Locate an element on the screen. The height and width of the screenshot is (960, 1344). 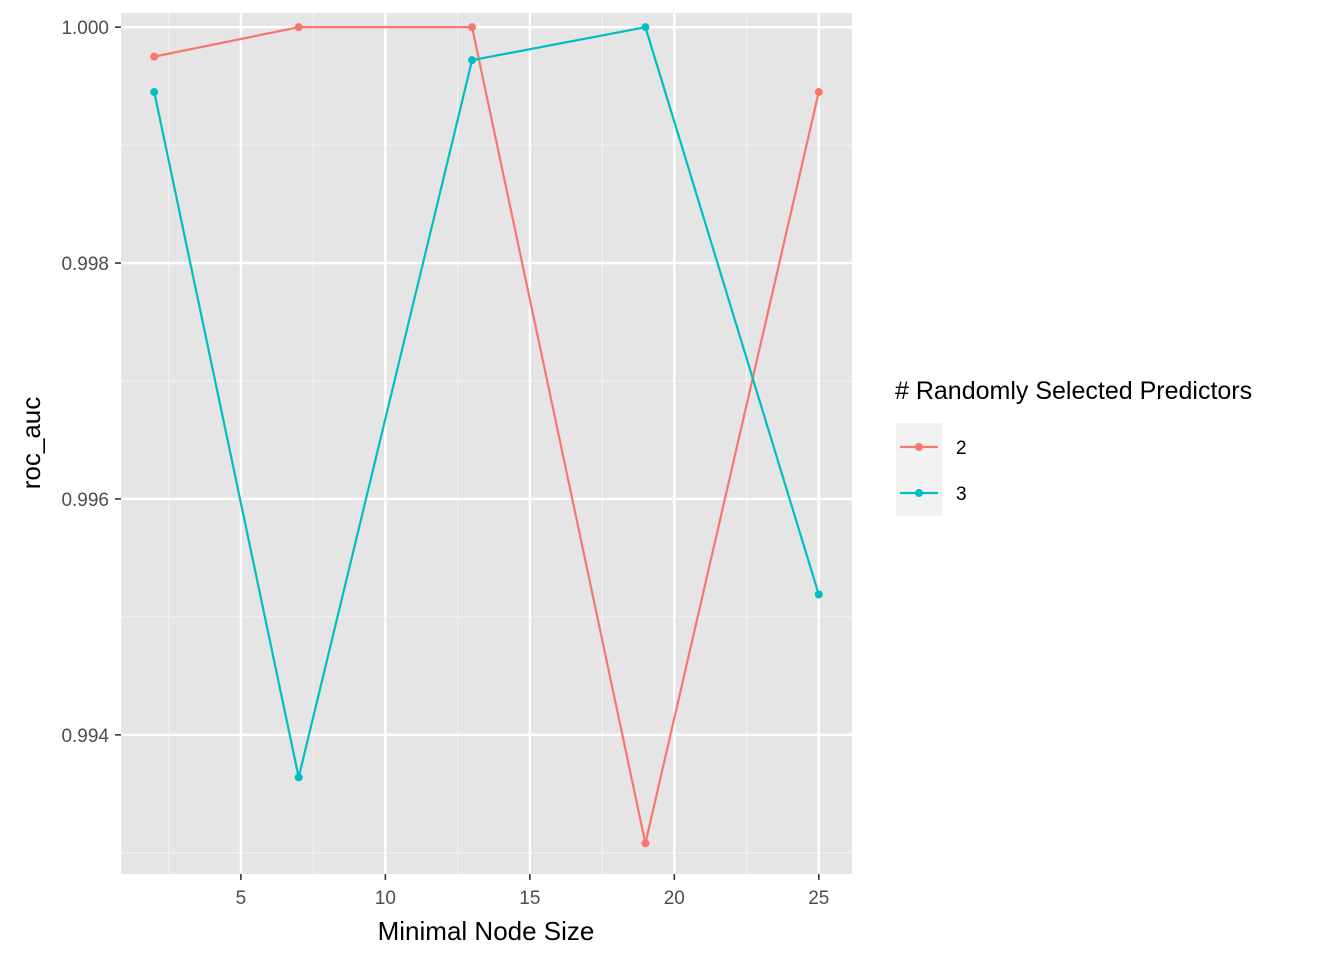
y-axis-title: roc_auc is located at coordinates (31, 443).